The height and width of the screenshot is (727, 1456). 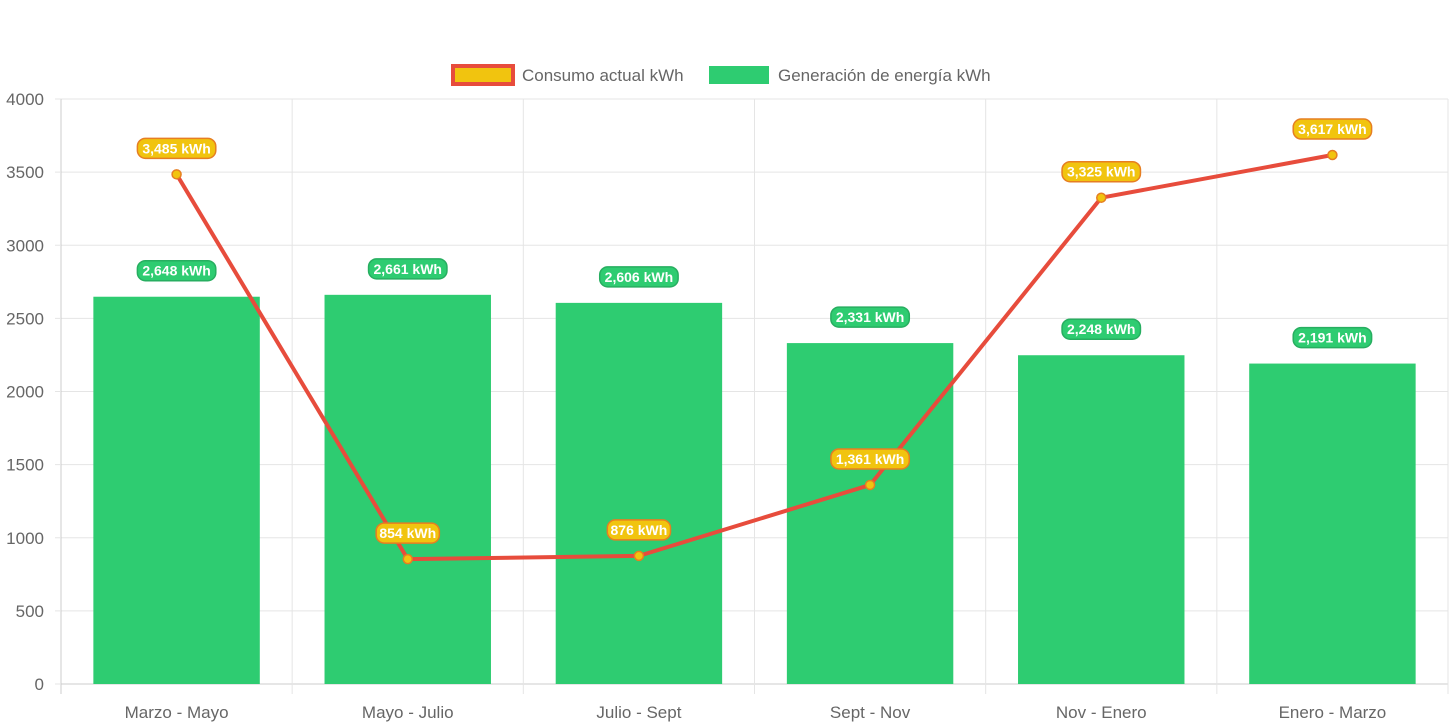 What do you see at coordinates (25, 172) in the screenshot?
I see `y-tick-label: 3500` at bounding box center [25, 172].